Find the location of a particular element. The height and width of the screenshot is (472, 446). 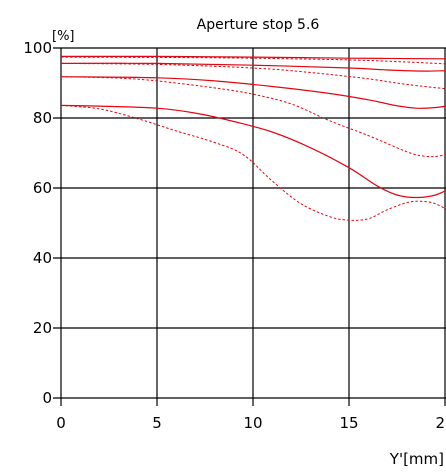

series-line-5-solid is located at coordinates (253, 92).